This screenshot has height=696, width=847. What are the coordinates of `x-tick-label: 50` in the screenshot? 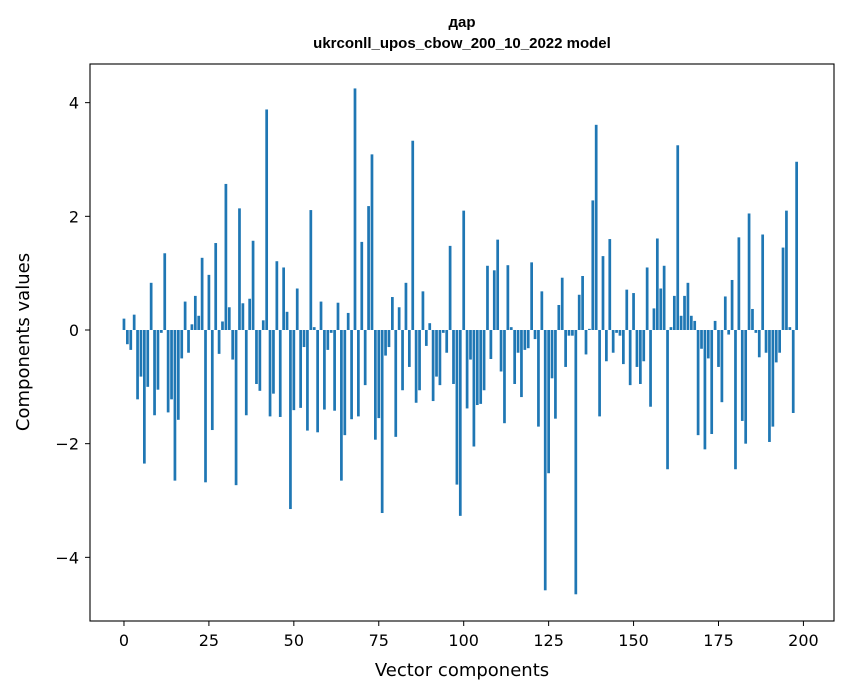 It's located at (294, 640).